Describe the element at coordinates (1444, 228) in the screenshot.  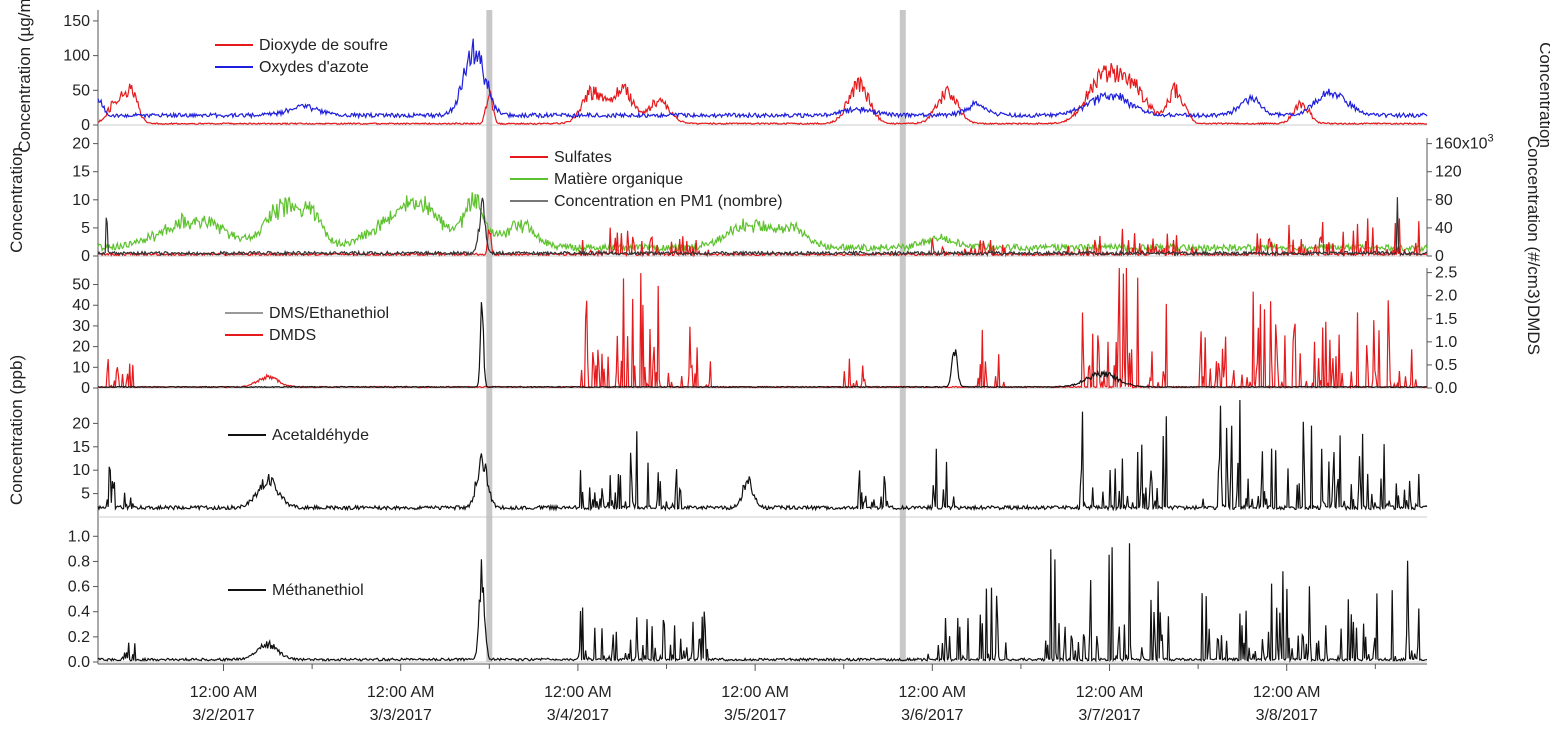
I see `right-tick-label-aerosol-1: 40` at that location.